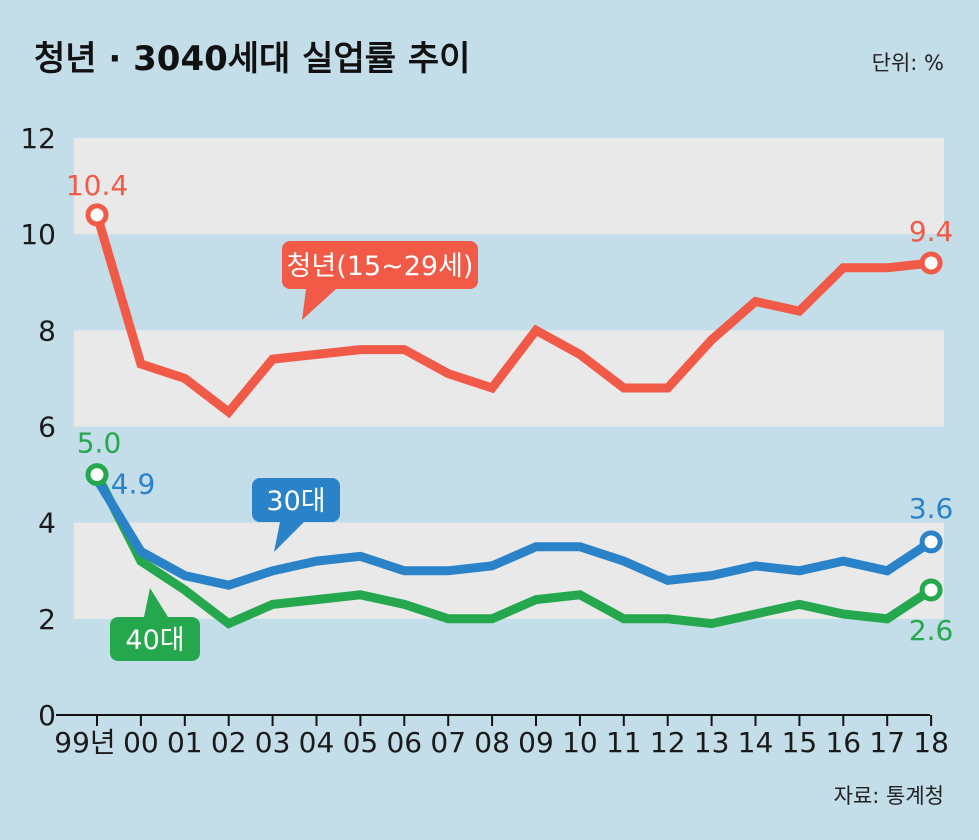 The width and height of the screenshot is (979, 840). I want to click on unit-label: 단위: %, so click(908, 63).